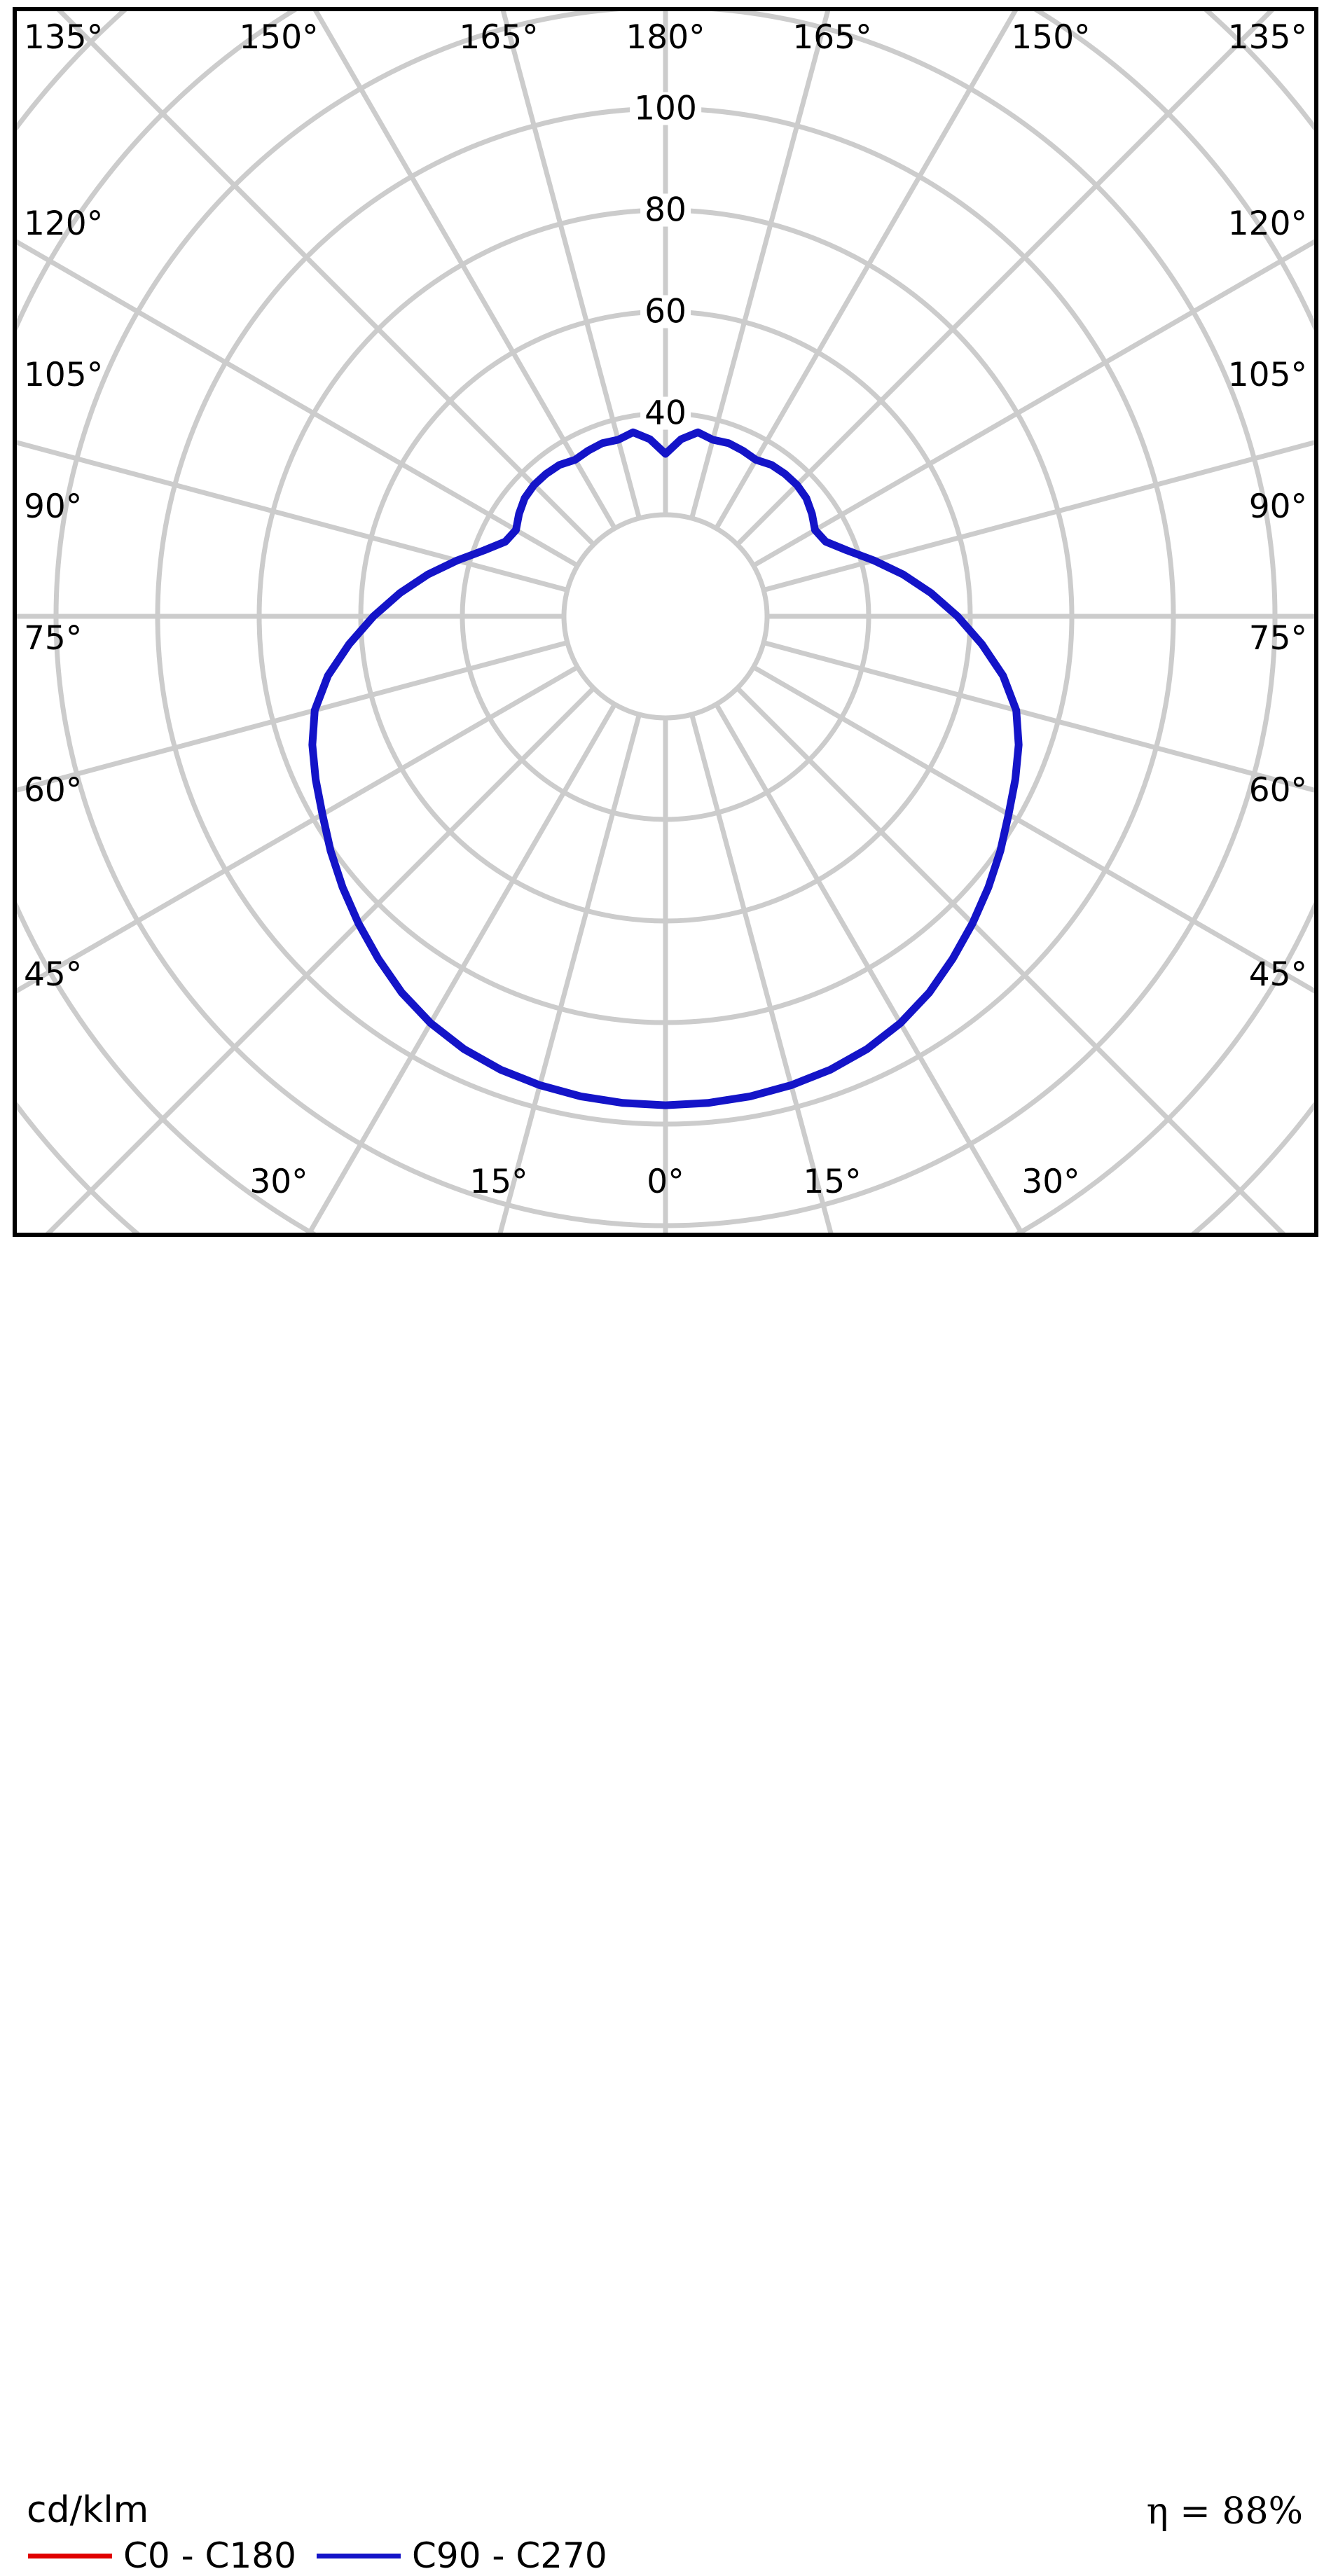 This screenshot has width=1331, height=2576. I want to click on angle-label-right-1: 120°, so click(1267, 224).